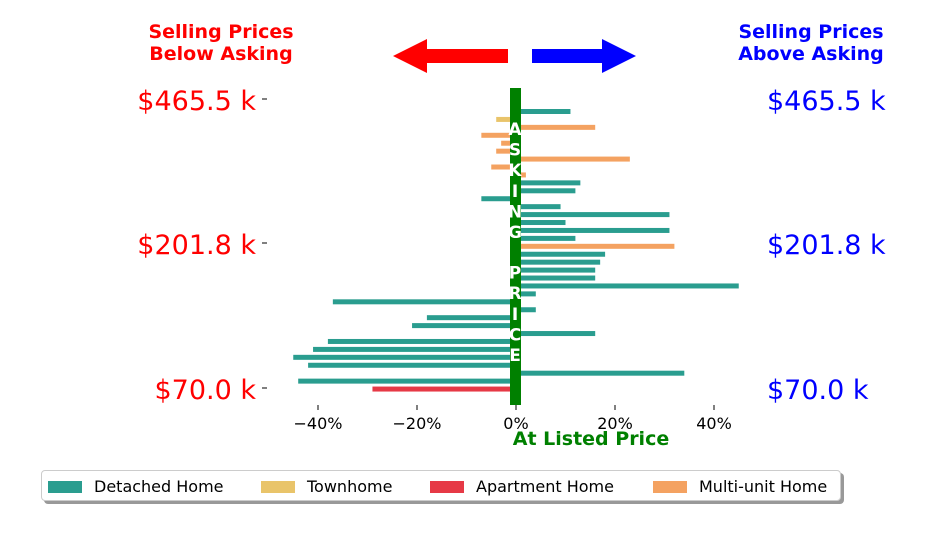  What do you see at coordinates (196, 101) in the screenshot?
I see `y-tick-label-left-top: $465.5 k` at bounding box center [196, 101].